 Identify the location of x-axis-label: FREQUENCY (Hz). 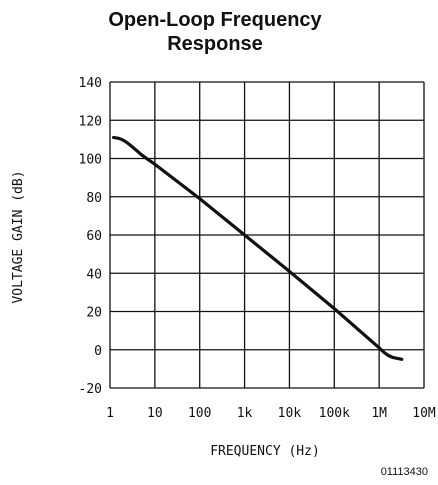
(265, 451).